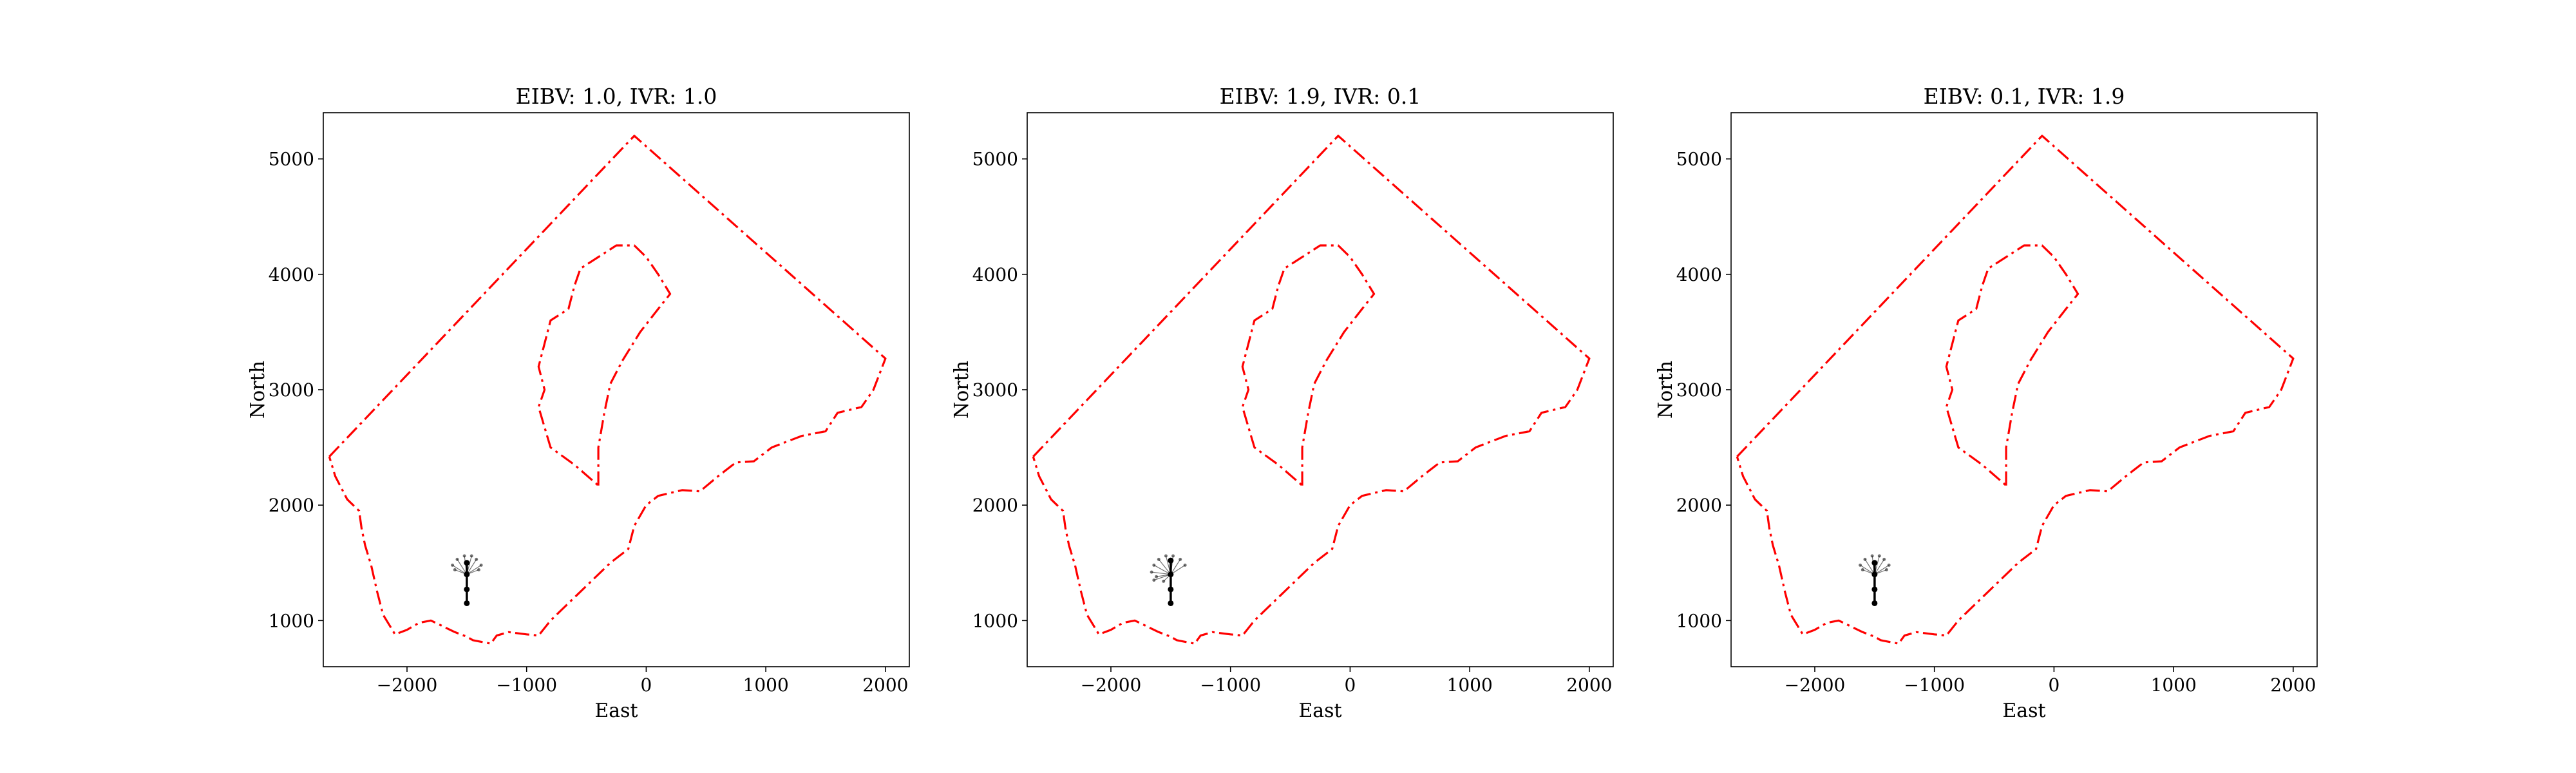 Image resolution: width=2576 pixels, height=773 pixels. I want to click on subplot-title: EIBV: 1.0, IVR: 1.0, so click(617, 96).